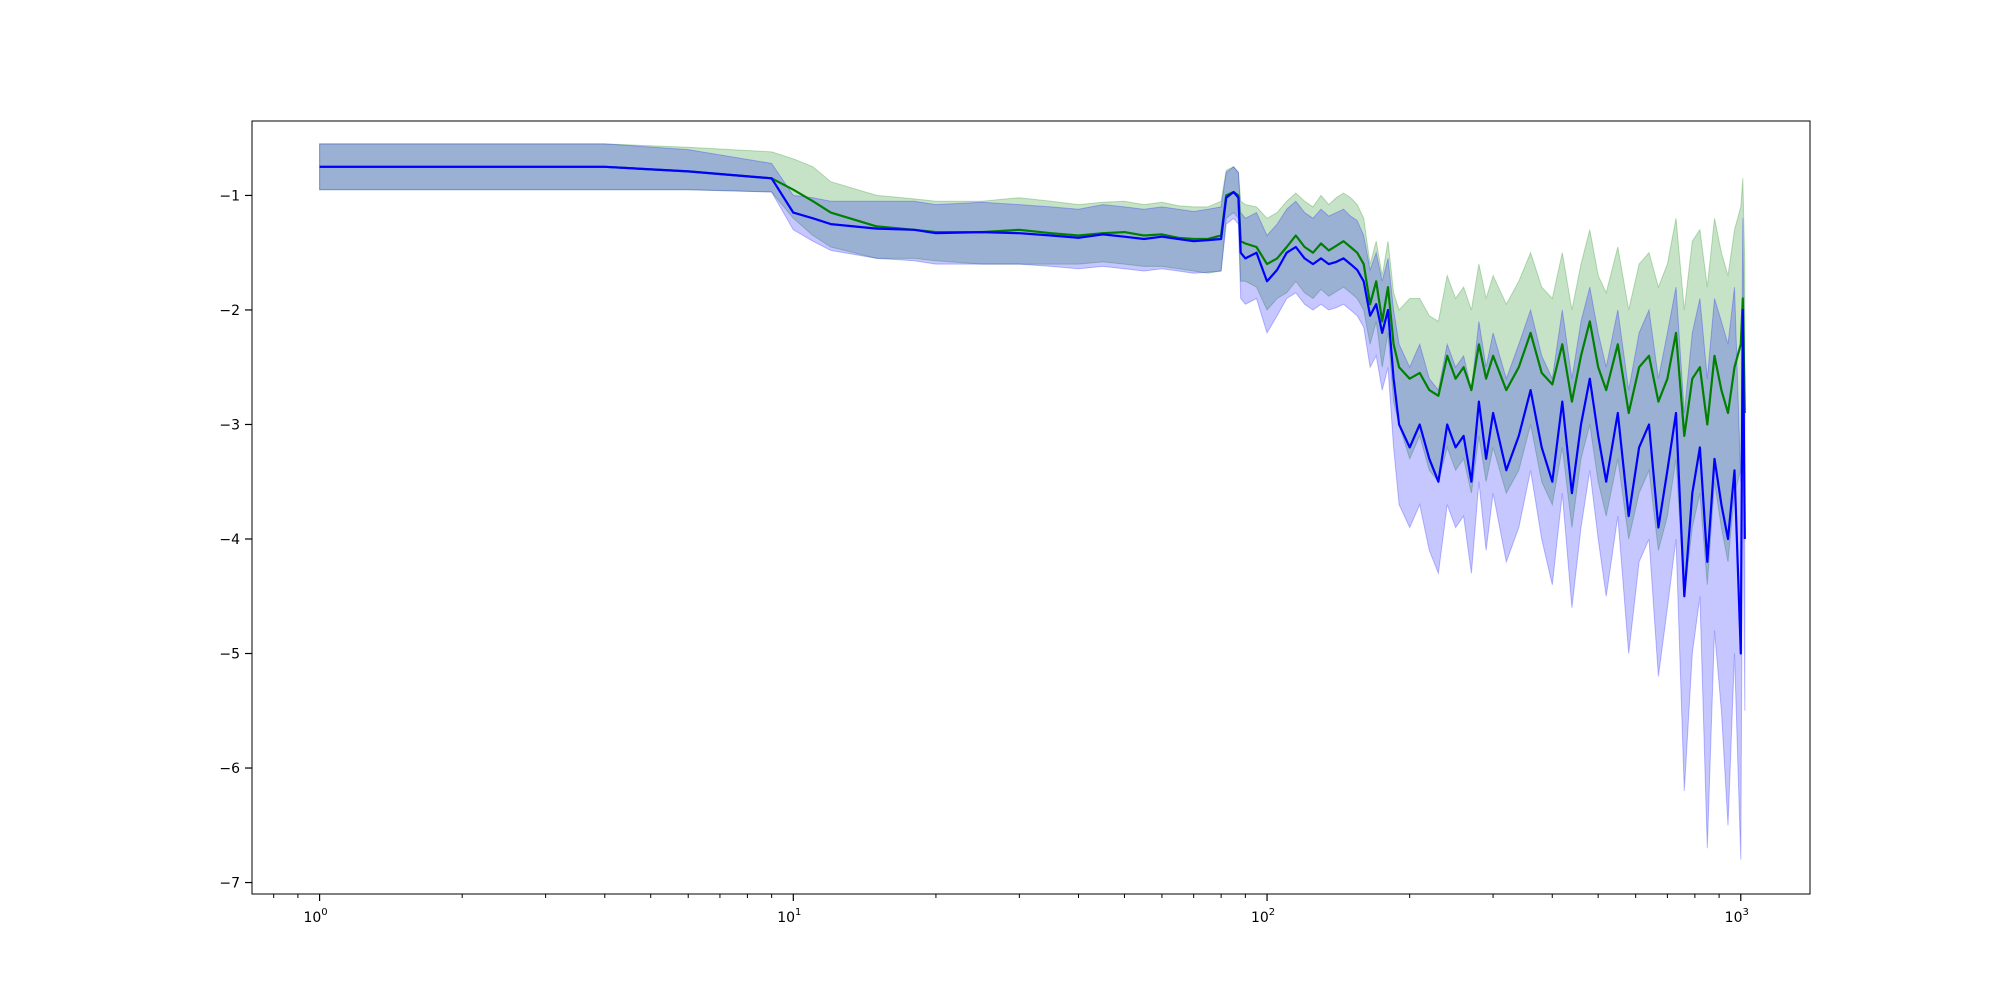 Image resolution: width=2000 pixels, height=1004 pixels. I want to click on x-tick-label: 10¹, so click(789, 916).